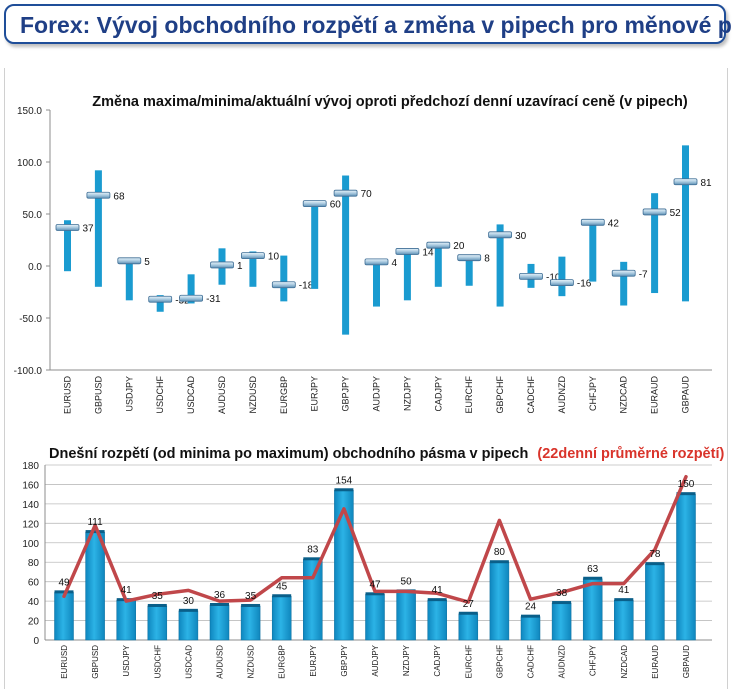  I want to click on chart1-y-tick-label: 0.0, so click(35, 267).